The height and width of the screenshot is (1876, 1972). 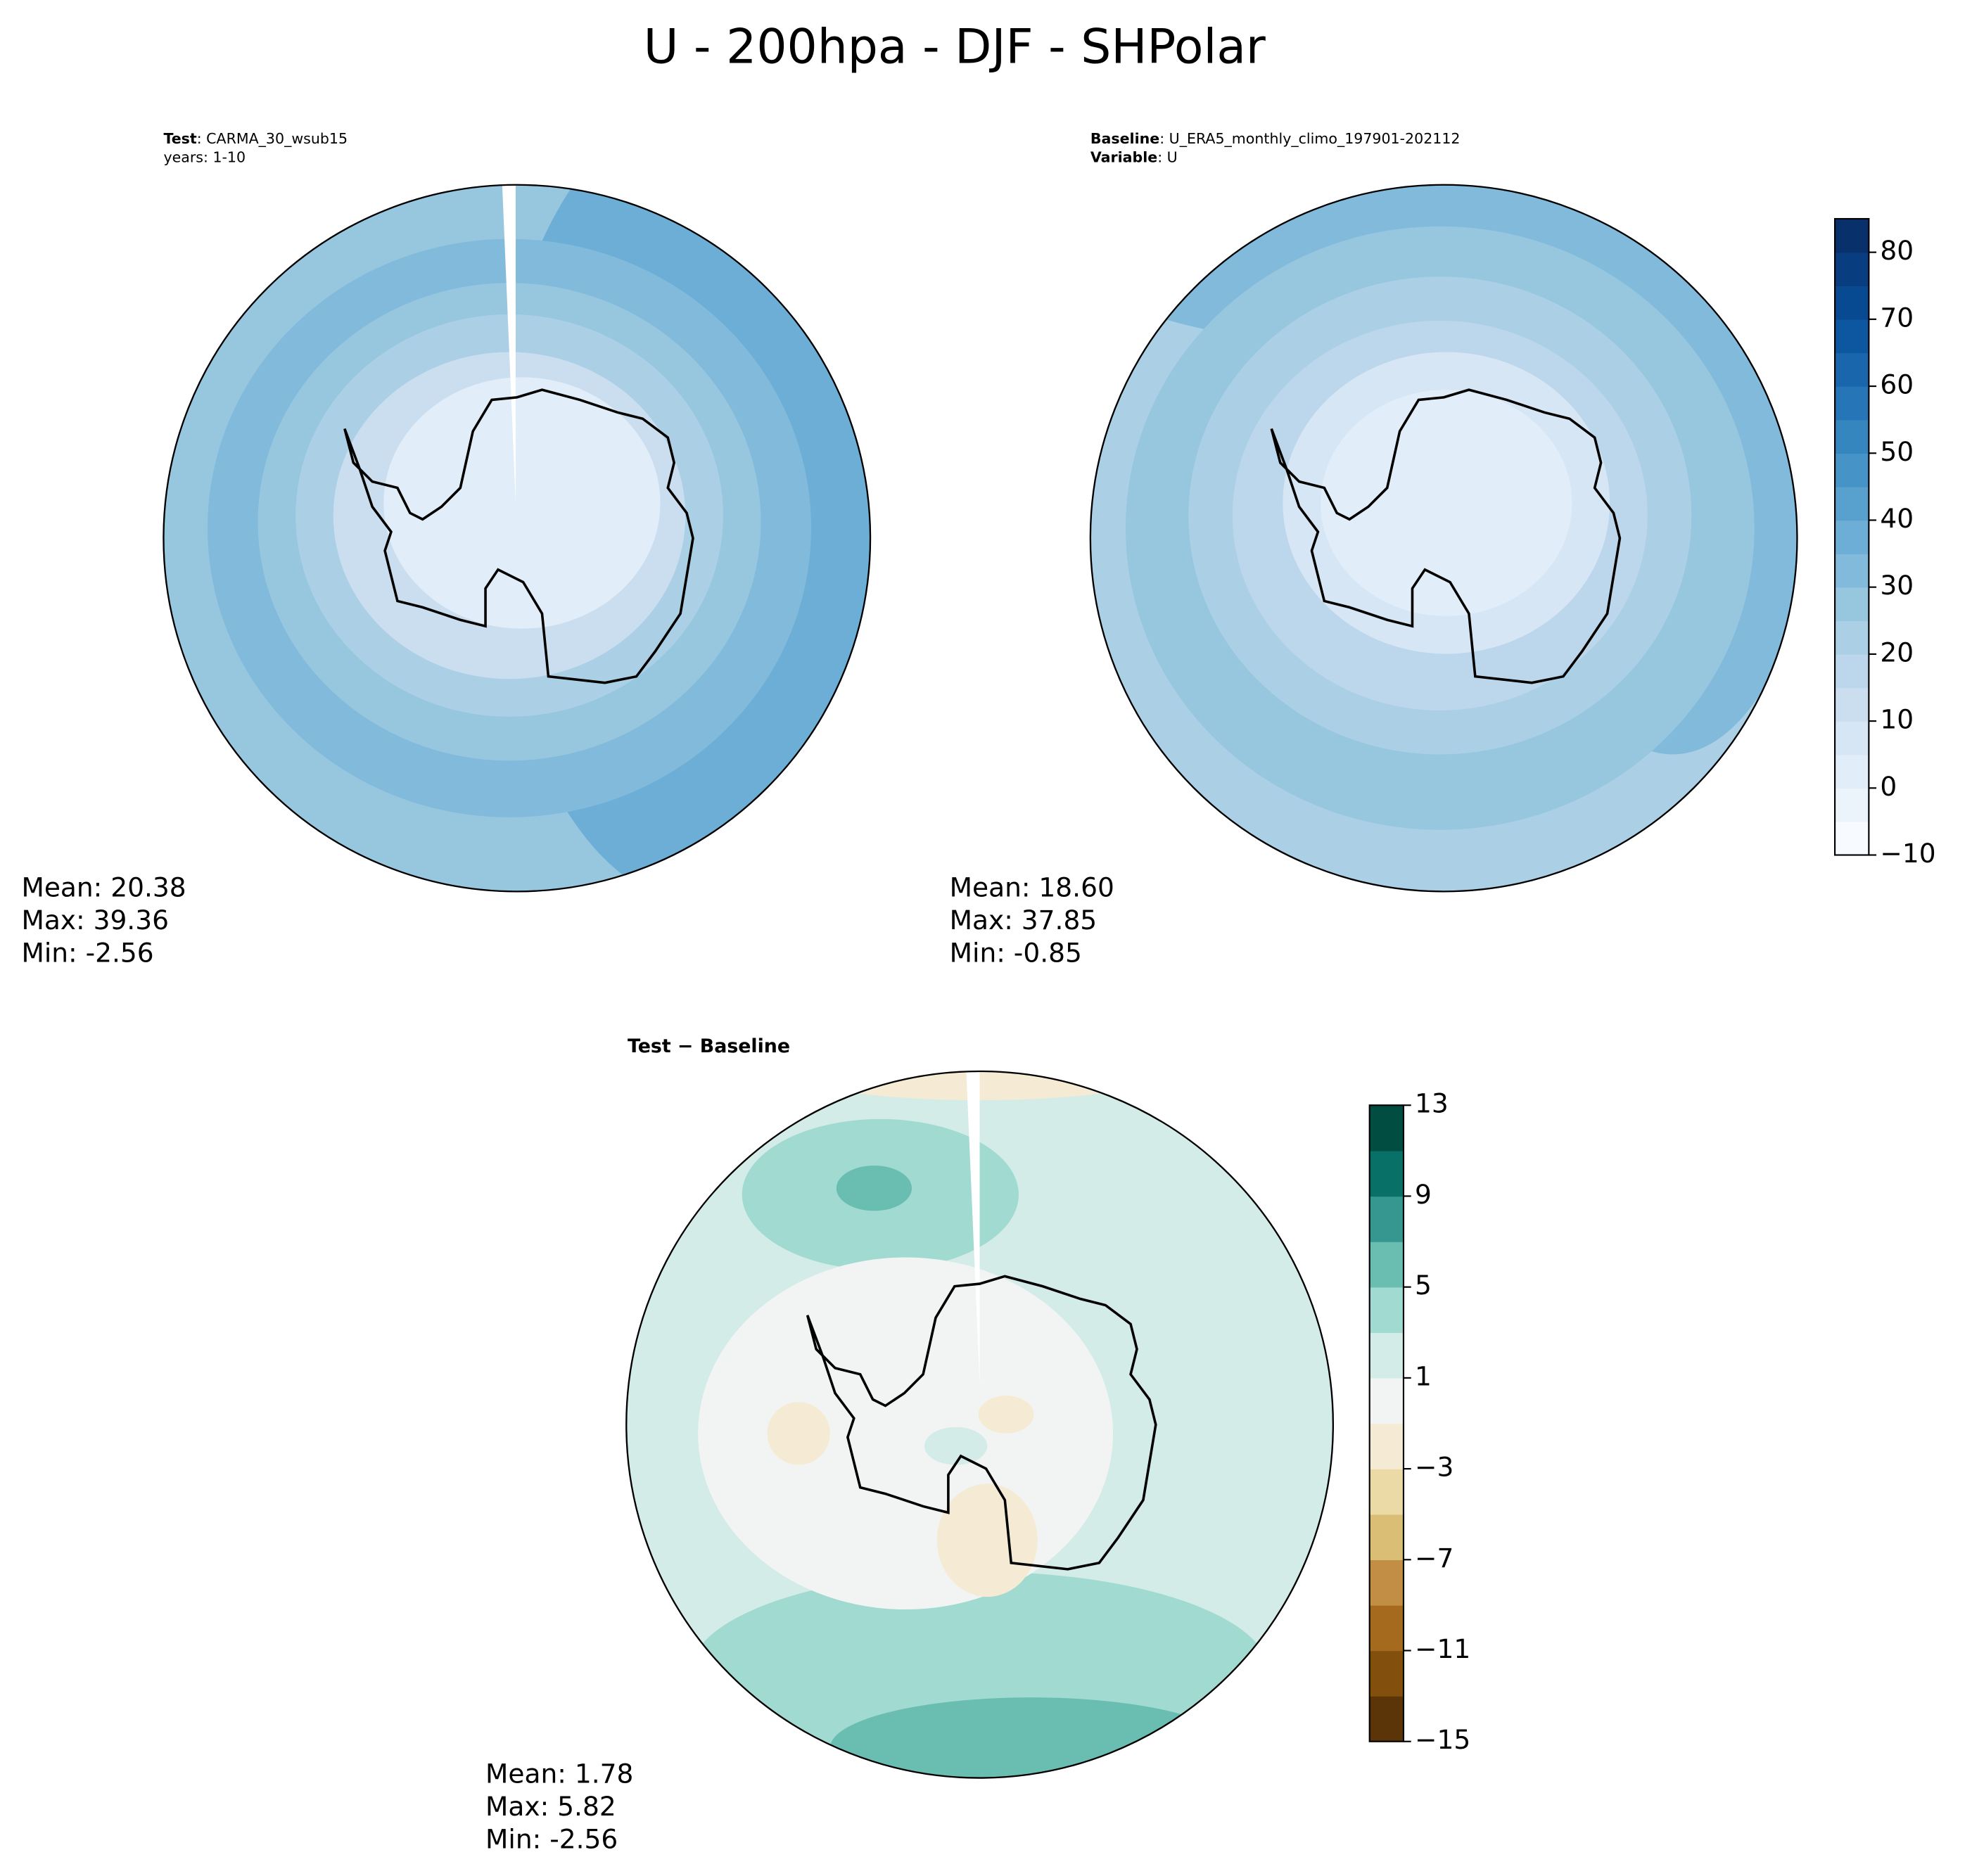 I want to click on tick-label: 30, so click(x=1897, y=585).